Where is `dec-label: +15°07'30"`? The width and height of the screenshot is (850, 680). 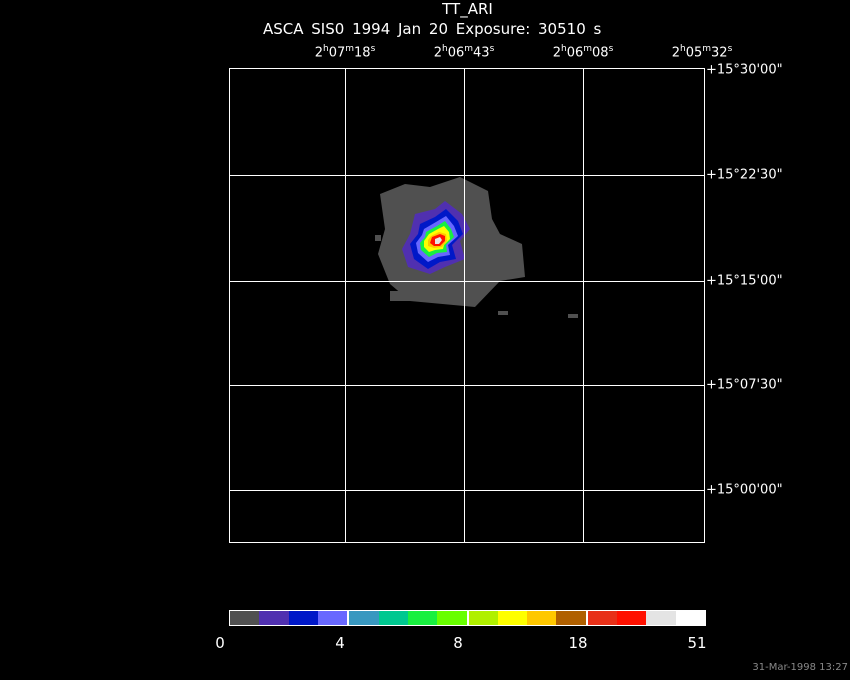
dec-label: +15°07'30" is located at coordinates (744, 385).